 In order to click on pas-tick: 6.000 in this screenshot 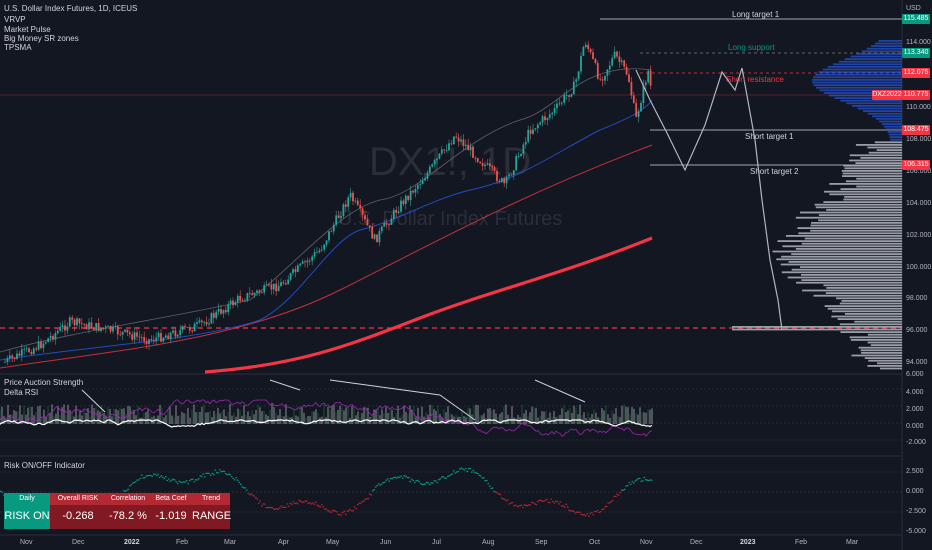, I will do `click(915, 374)`.